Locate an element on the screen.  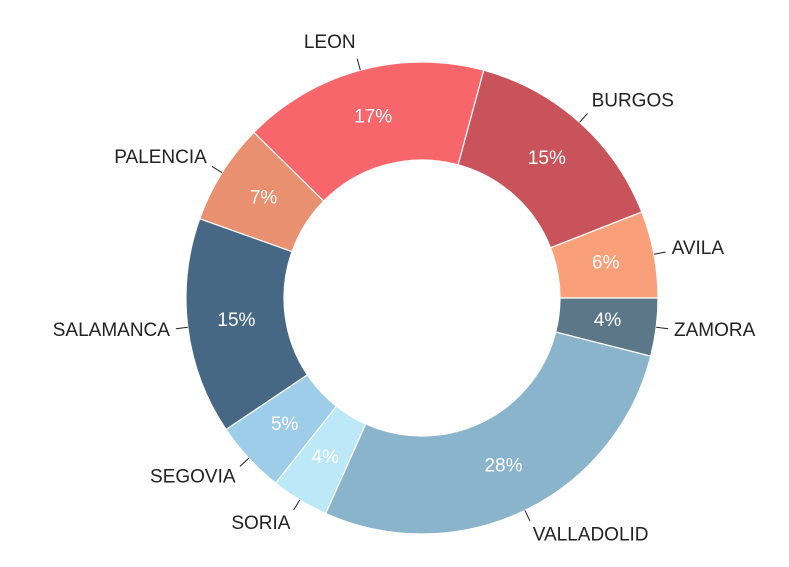
category-label: SORIA is located at coordinates (260, 523).